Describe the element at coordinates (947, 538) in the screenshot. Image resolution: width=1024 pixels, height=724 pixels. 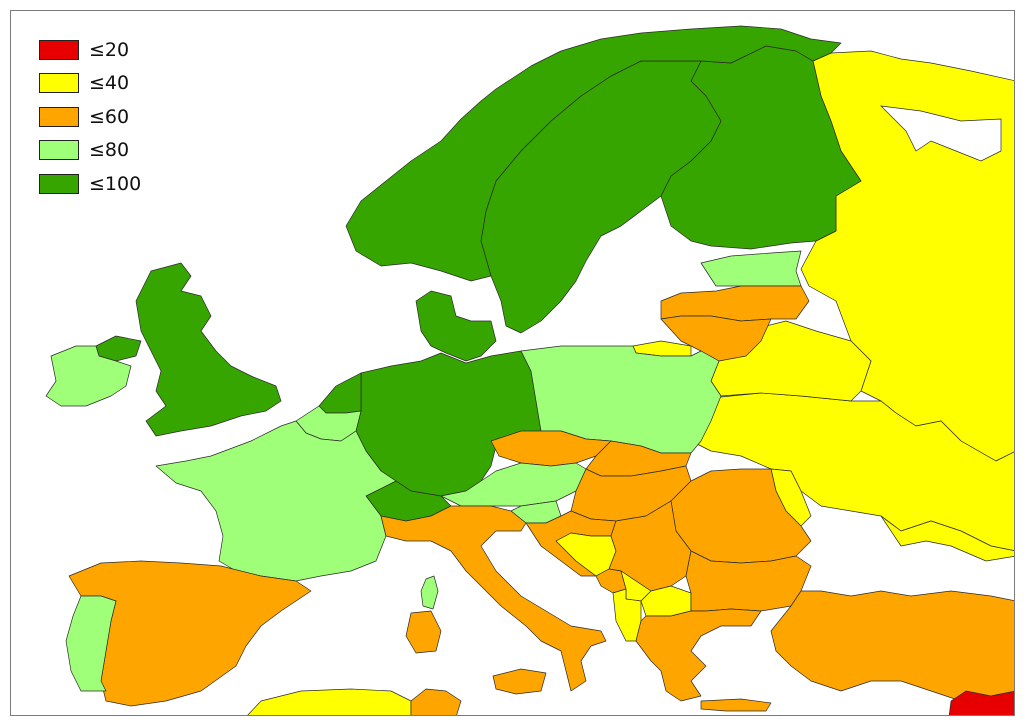
I see `region-crimea` at that location.